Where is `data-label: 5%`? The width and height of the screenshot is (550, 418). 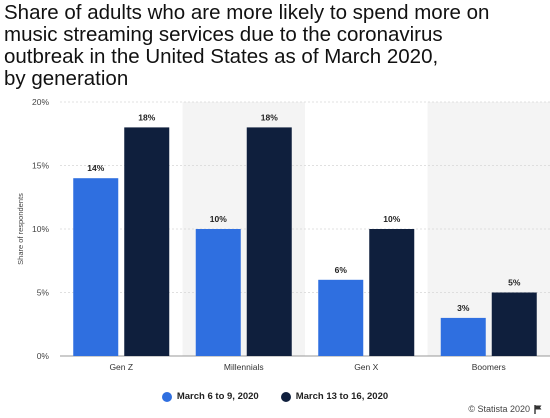 data-label: 5% is located at coordinates (514, 283).